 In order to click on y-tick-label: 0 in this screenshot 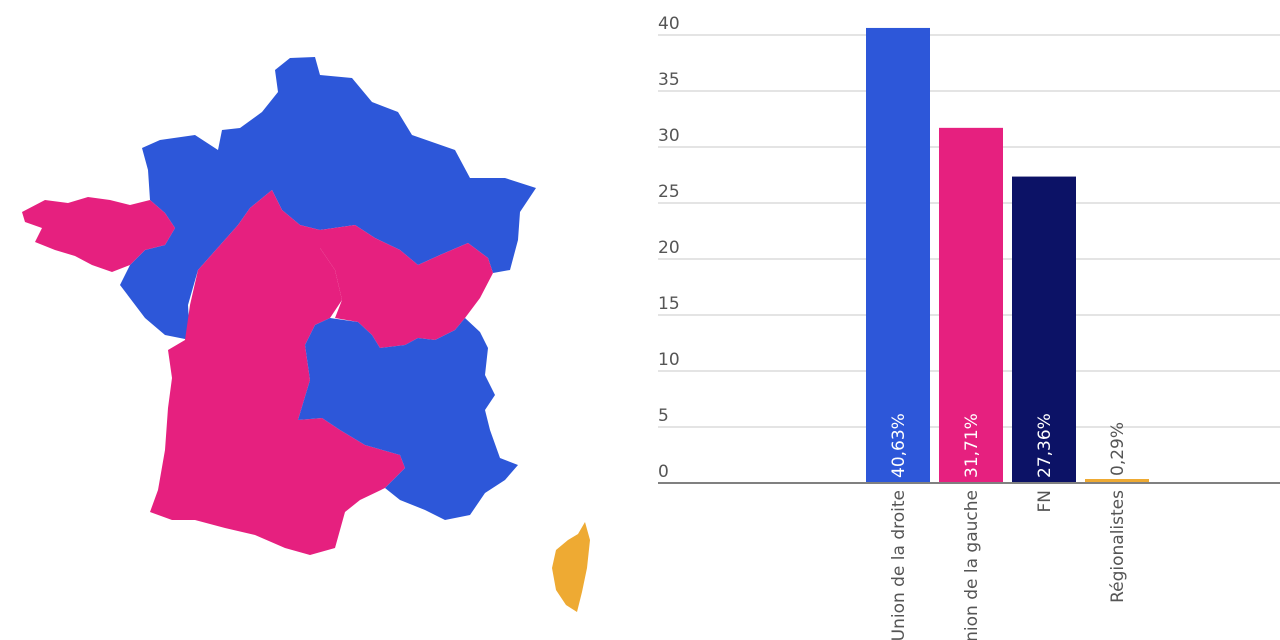, I will do `click(663, 472)`.